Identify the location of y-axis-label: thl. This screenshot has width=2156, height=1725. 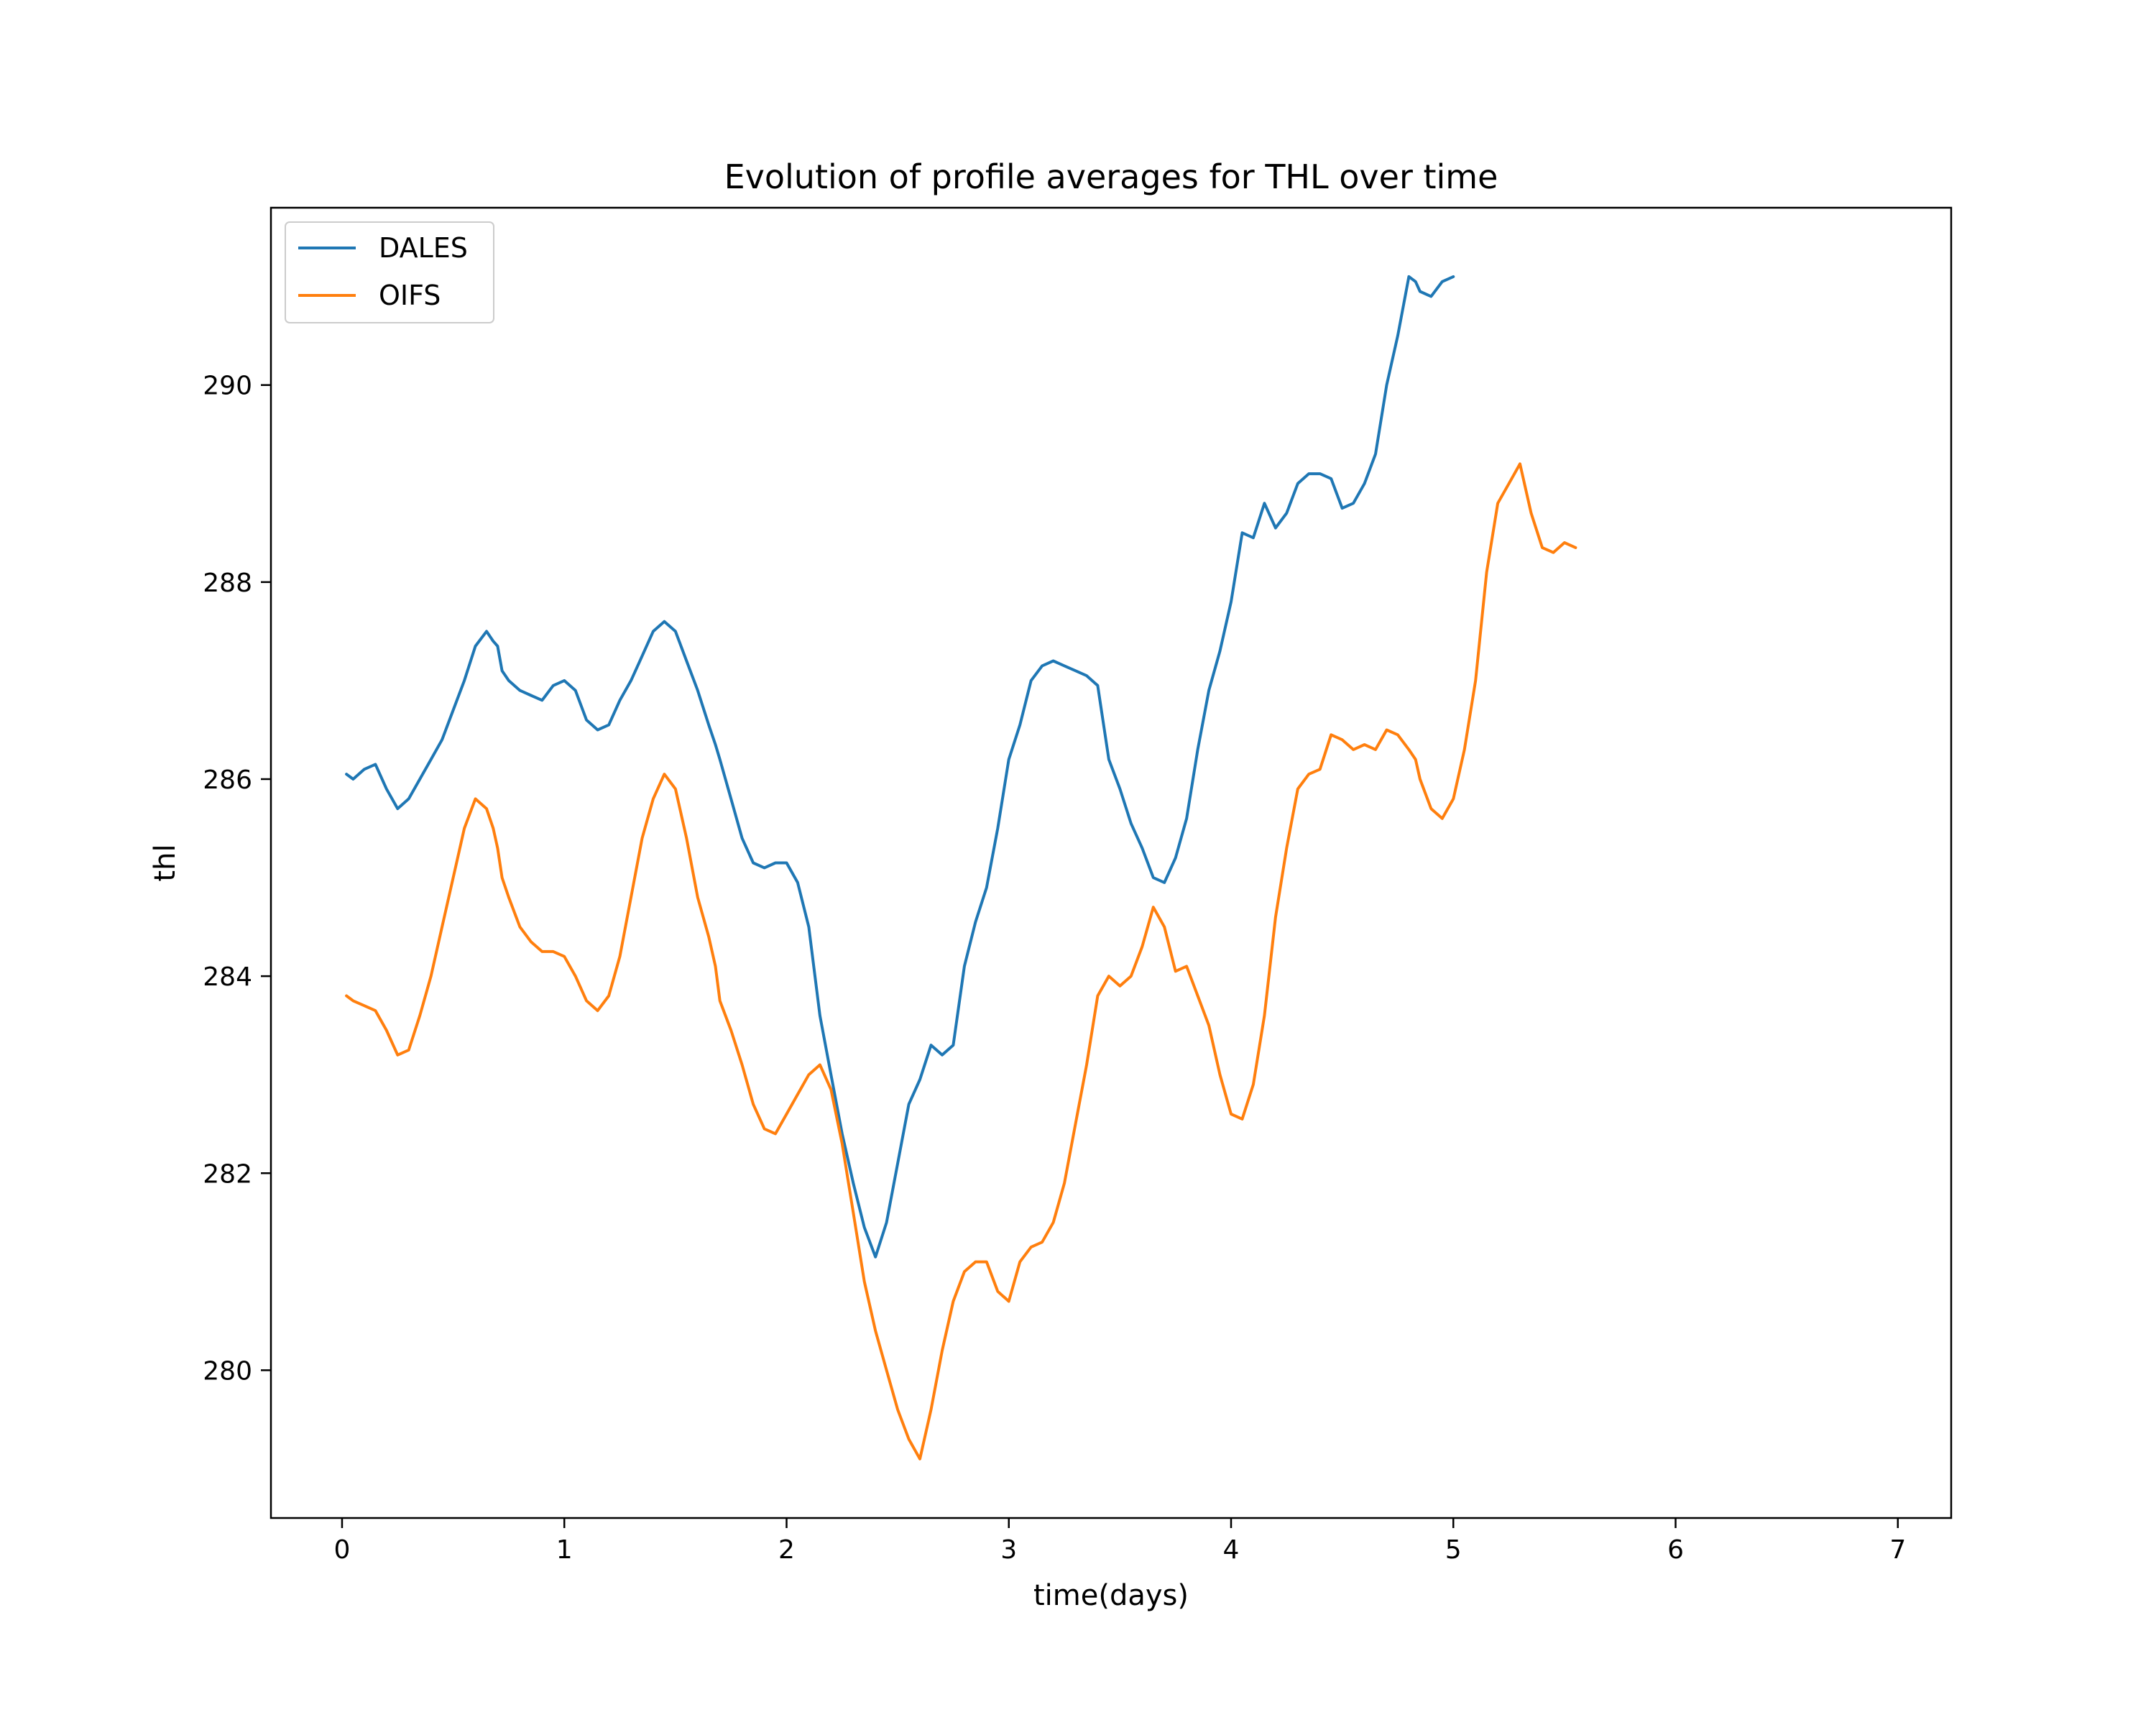
(165, 862).